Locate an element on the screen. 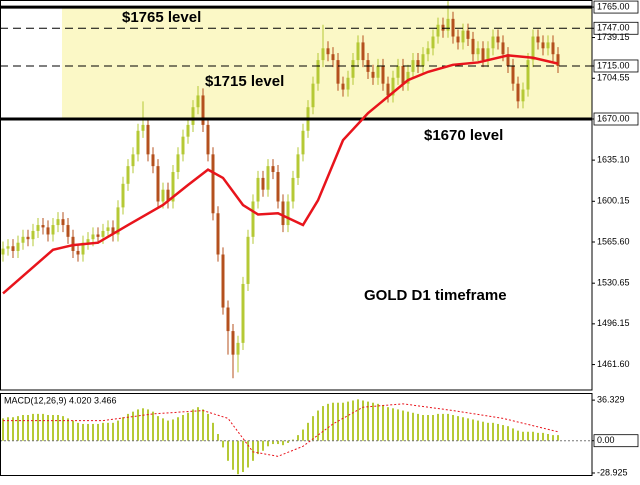 The width and height of the screenshot is (640, 485). y-tick-label: 1747.00 is located at coordinates (613, 28).